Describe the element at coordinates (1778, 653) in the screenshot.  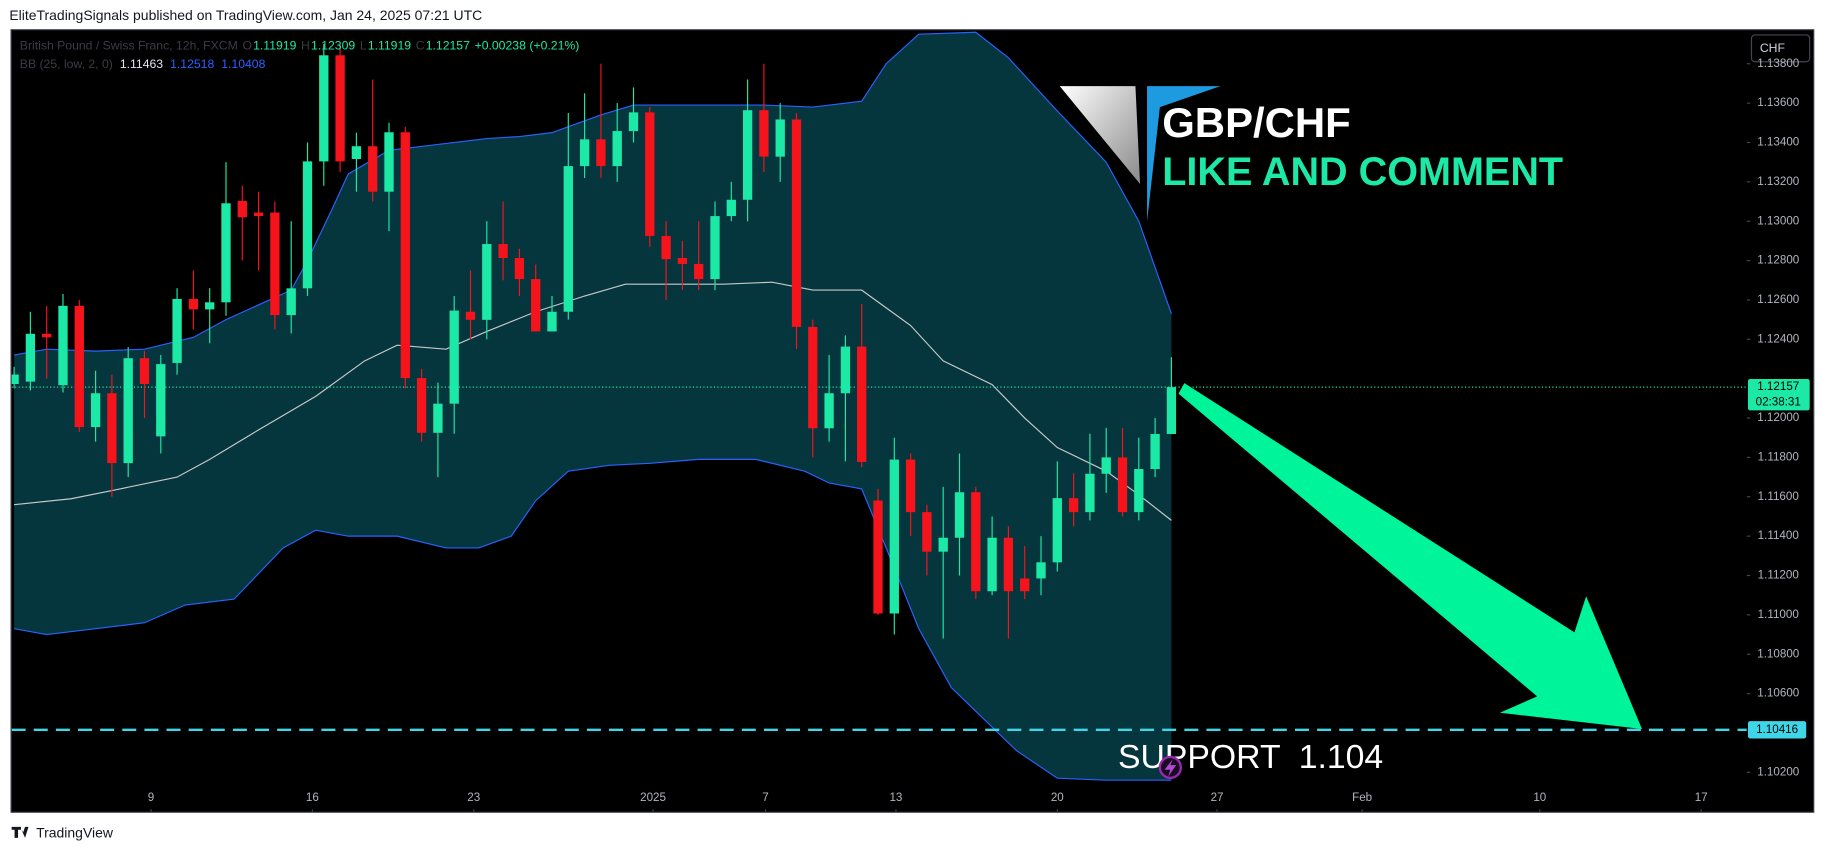
I see `y-tick-label: 1.10800` at that location.